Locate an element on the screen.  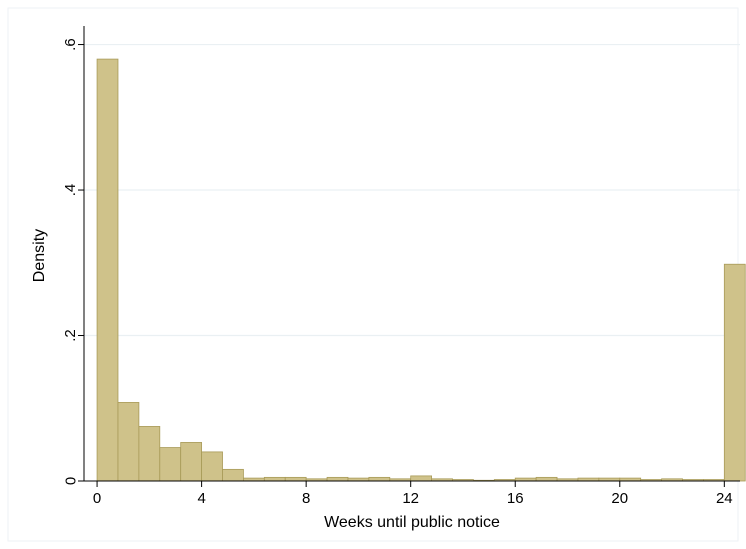
x-tick-label-5: 20 is located at coordinates (619, 498).